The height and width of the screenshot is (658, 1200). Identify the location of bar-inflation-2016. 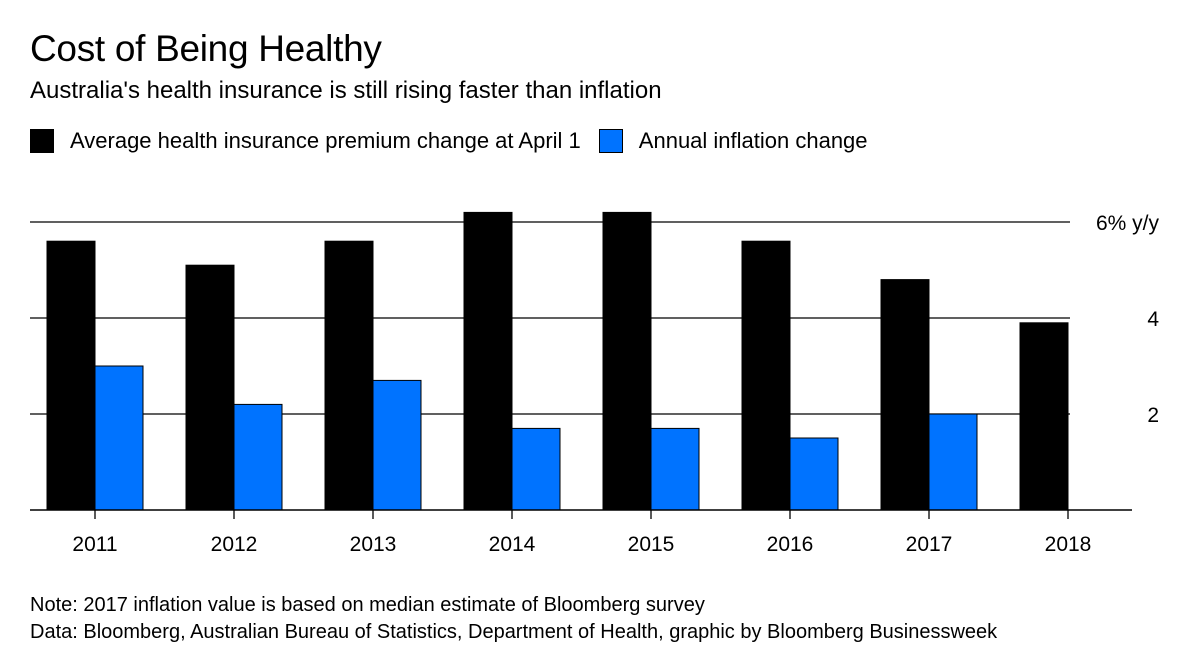
(814, 474).